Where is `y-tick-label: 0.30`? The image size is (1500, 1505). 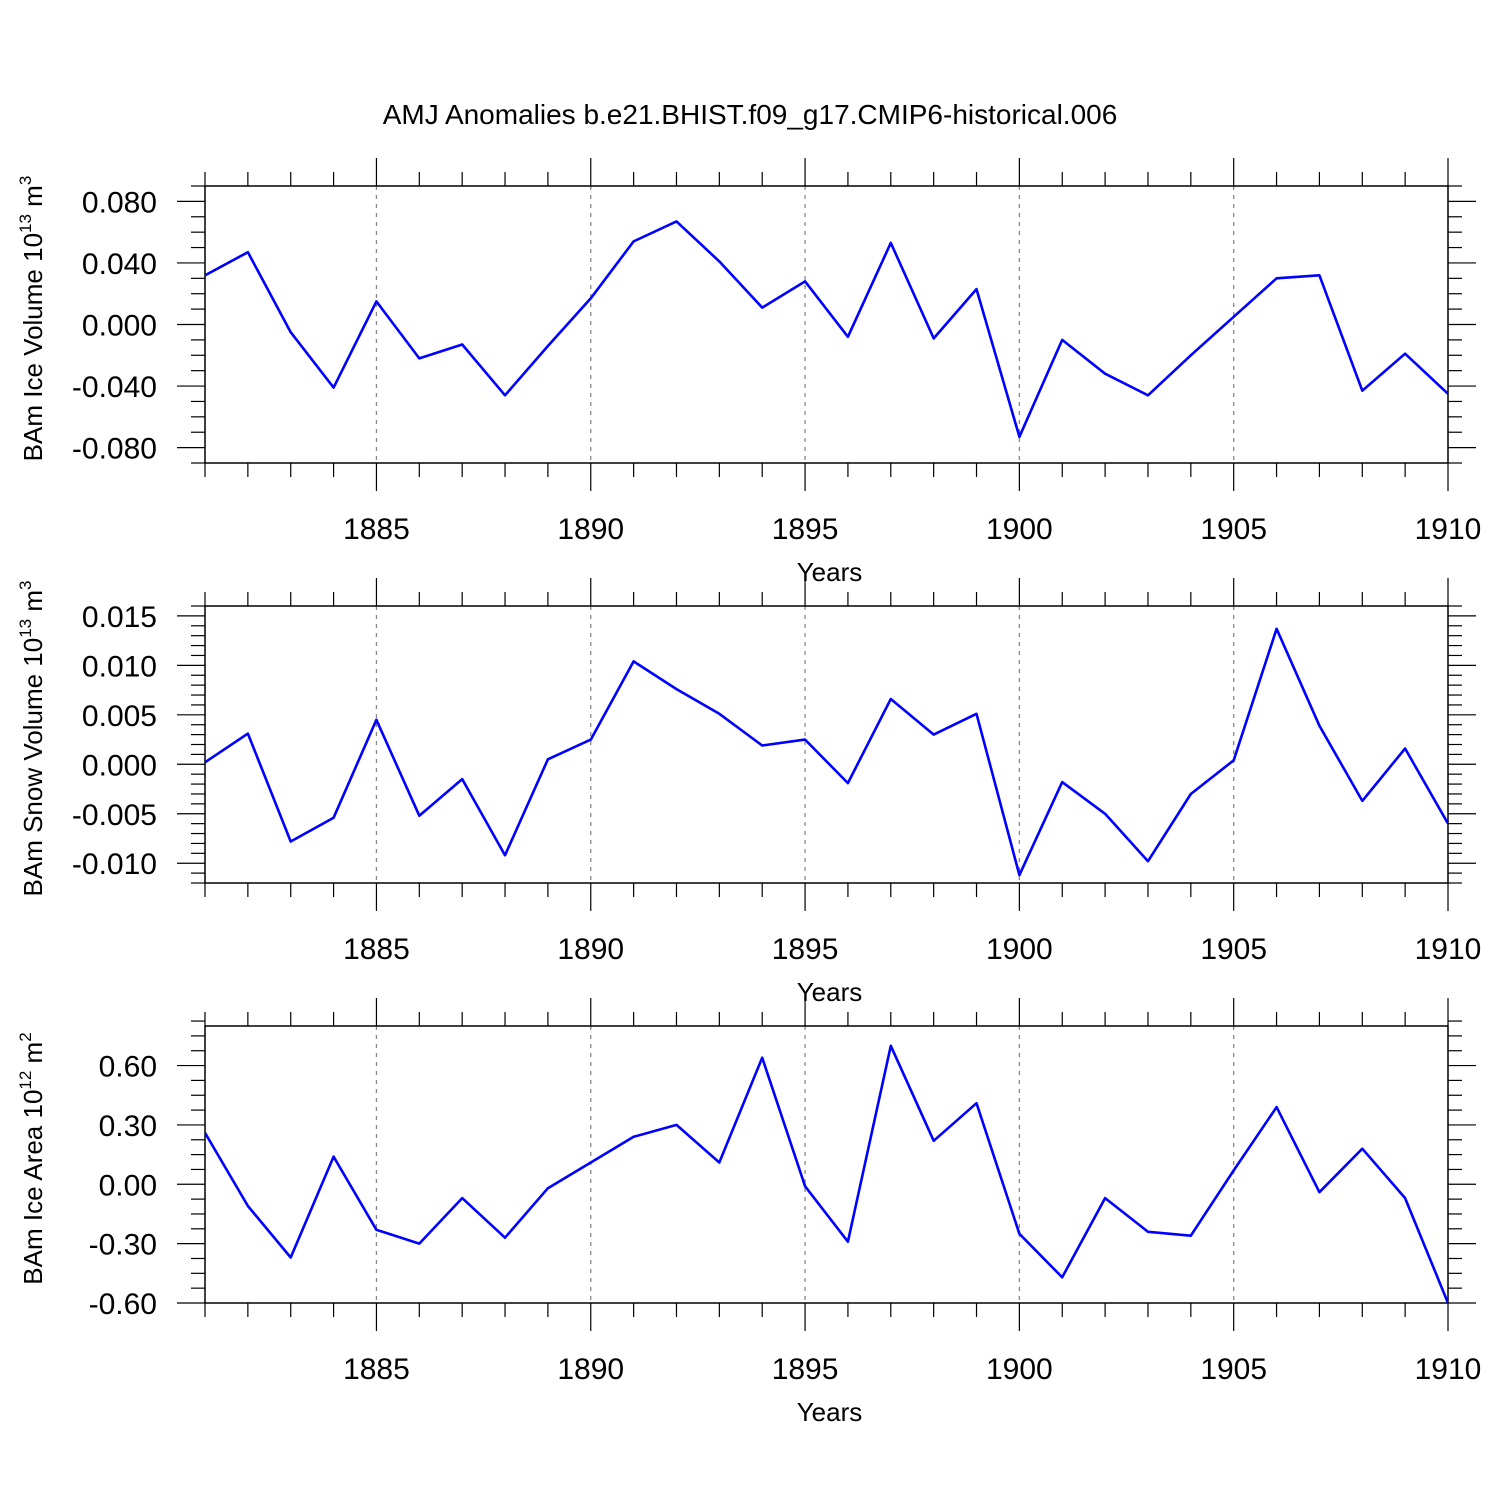
y-tick-label: 0.30 is located at coordinates (128, 1126).